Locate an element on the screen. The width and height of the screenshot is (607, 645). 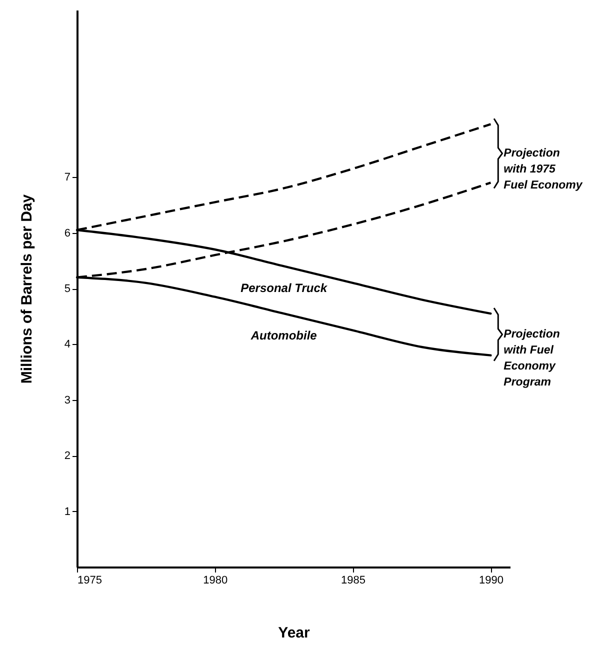
y-tick-label: 2 is located at coordinates (67, 456).